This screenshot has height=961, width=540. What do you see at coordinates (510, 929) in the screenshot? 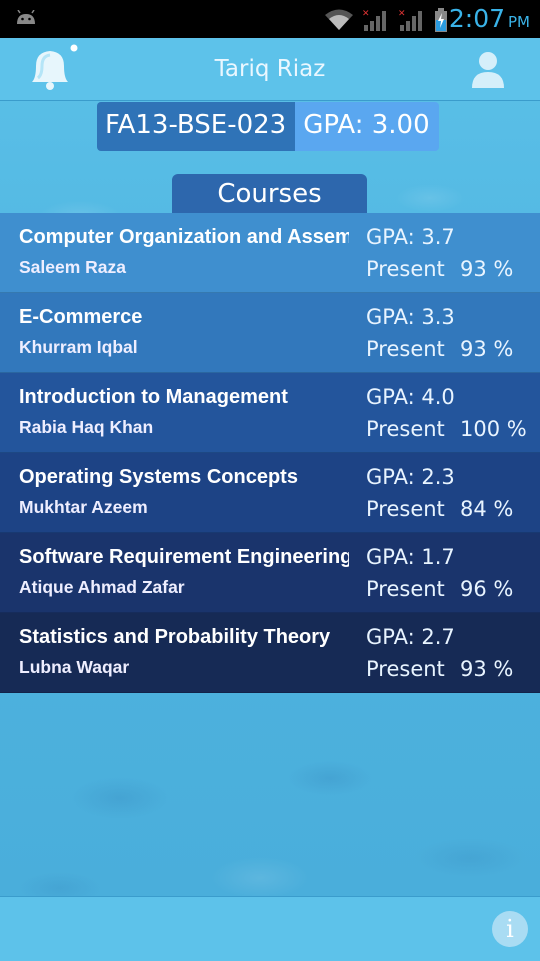
I see `info-icon: i` at bounding box center [510, 929].